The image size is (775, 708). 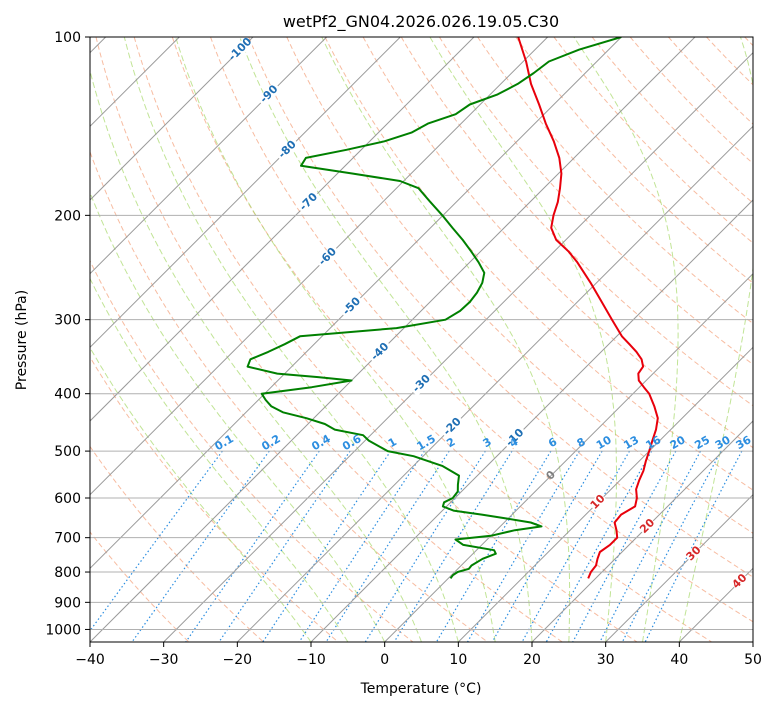 What do you see at coordinates (67, 573) in the screenshot?
I see `y-tick-label: 800` at bounding box center [67, 573].